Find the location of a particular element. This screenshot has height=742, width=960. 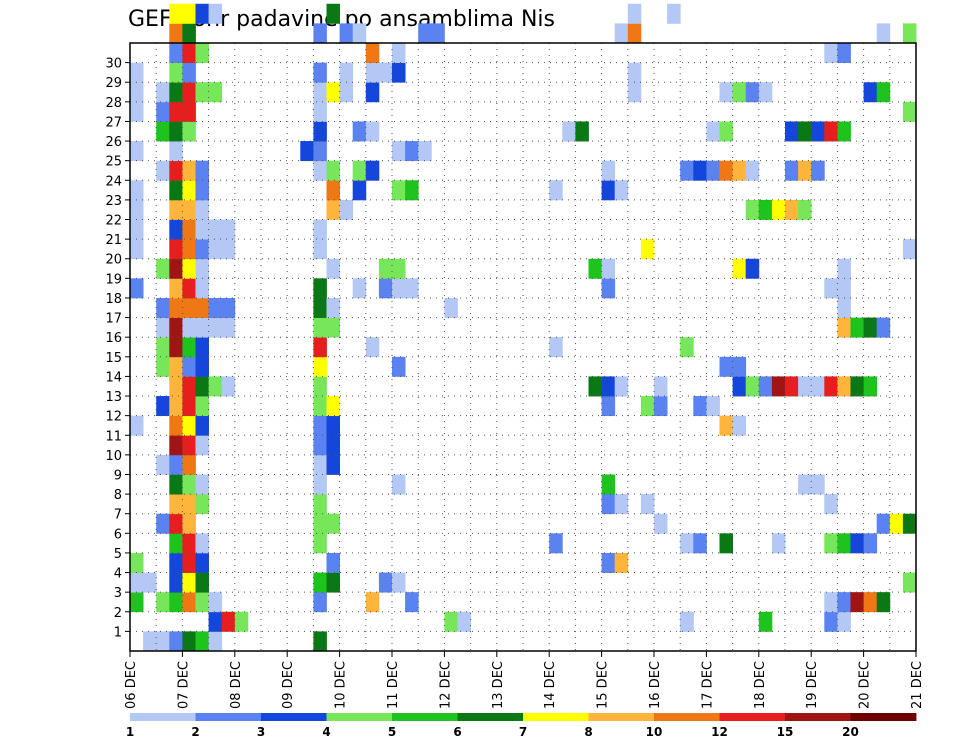

y-tick-label: 25 is located at coordinates (113, 162).